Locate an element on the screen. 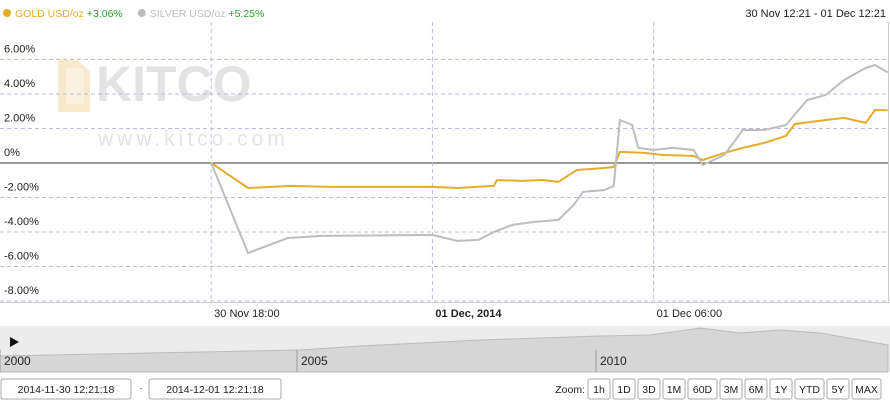 The height and width of the screenshot is (400, 890). y-tick-label: -2.00% is located at coordinates (21, 187).